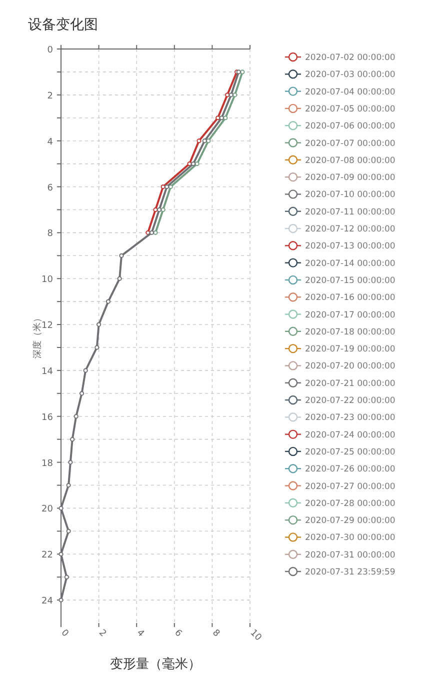 The height and width of the screenshot is (677, 429). I want to click on legend-label: 2020-07-24 00:00:00, so click(350, 435).